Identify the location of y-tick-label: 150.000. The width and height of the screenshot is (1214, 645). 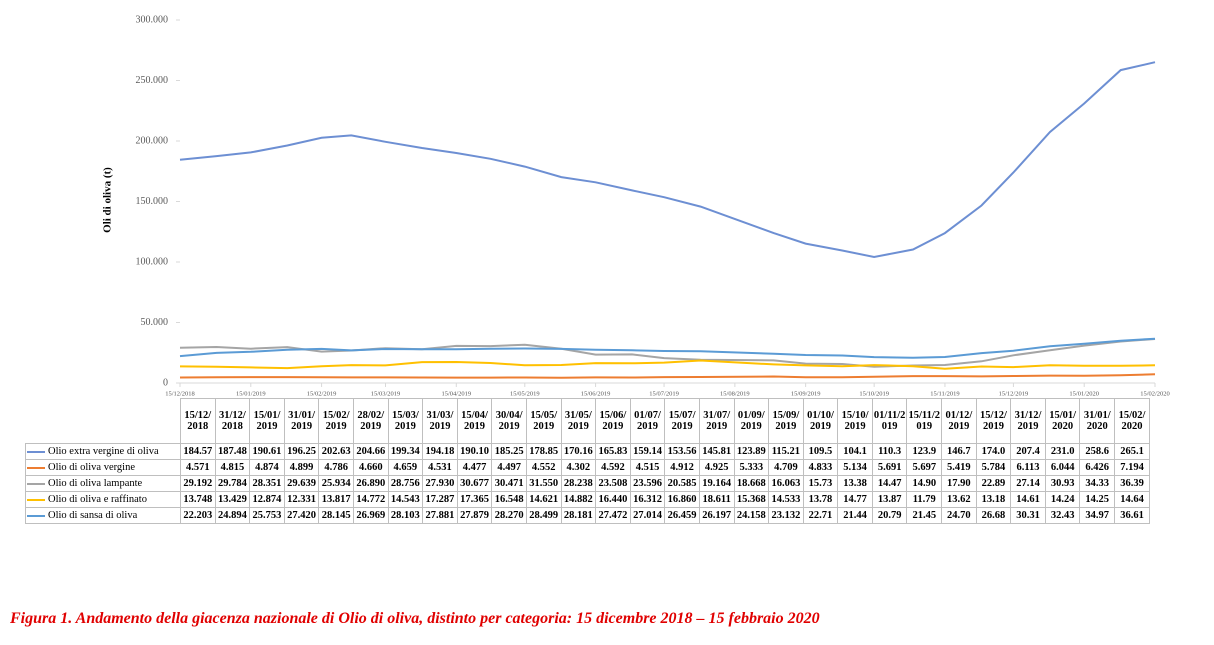
(152, 201).